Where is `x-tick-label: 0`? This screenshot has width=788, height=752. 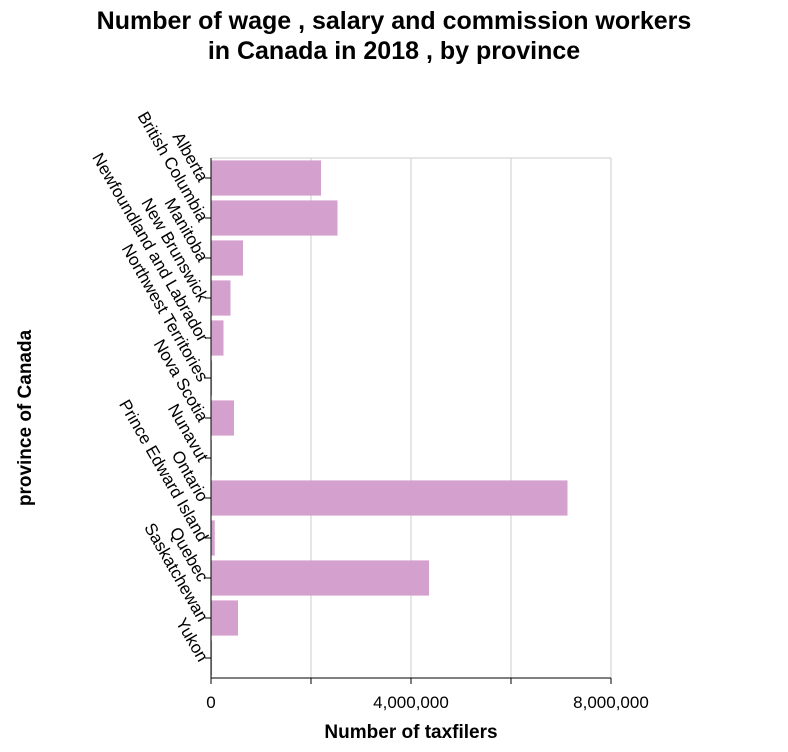
x-tick-label: 0 is located at coordinates (210, 702).